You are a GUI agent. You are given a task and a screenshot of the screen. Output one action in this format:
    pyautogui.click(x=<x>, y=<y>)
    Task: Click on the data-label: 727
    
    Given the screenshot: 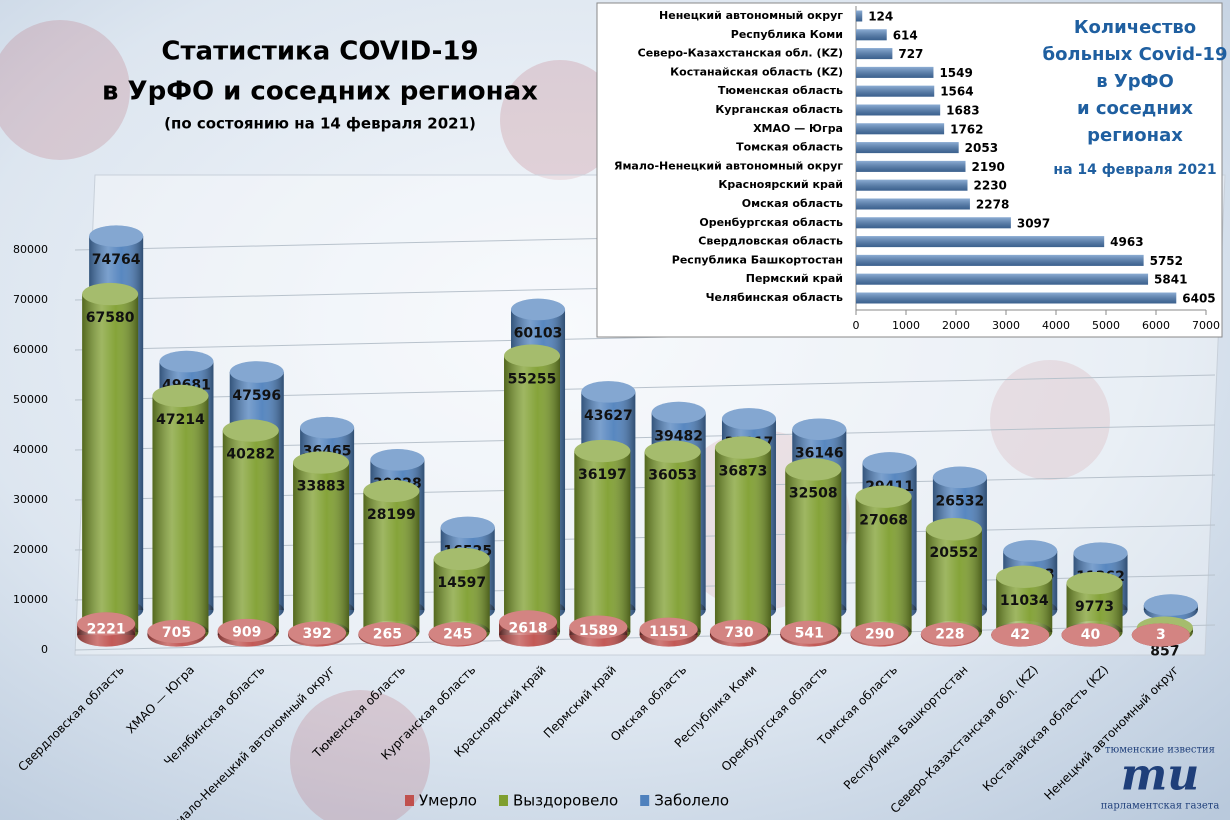 What is the action you would take?
    pyautogui.click(x=910, y=54)
    